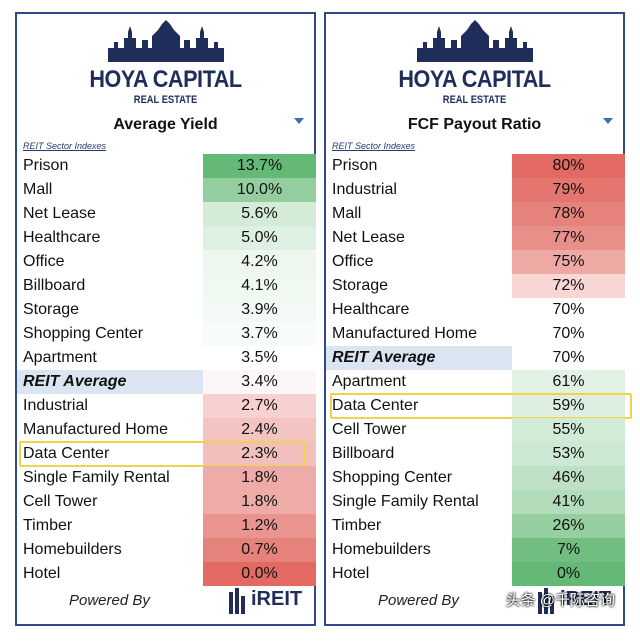 Image resolution: width=640 pixels, height=643 pixels. What do you see at coordinates (259, 382) in the screenshot?
I see `row-value-cell: 3.4%` at bounding box center [259, 382].